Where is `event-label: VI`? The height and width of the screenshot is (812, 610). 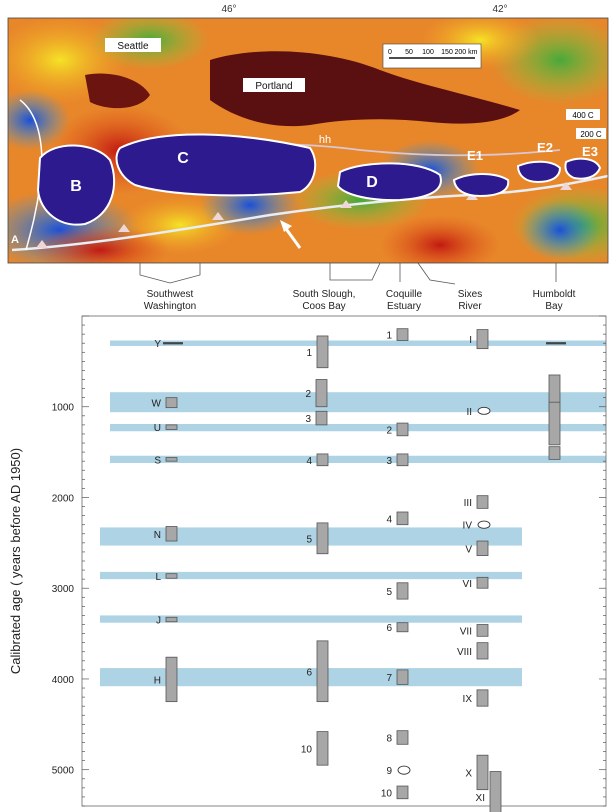
event-label: VI is located at coordinates (467, 584).